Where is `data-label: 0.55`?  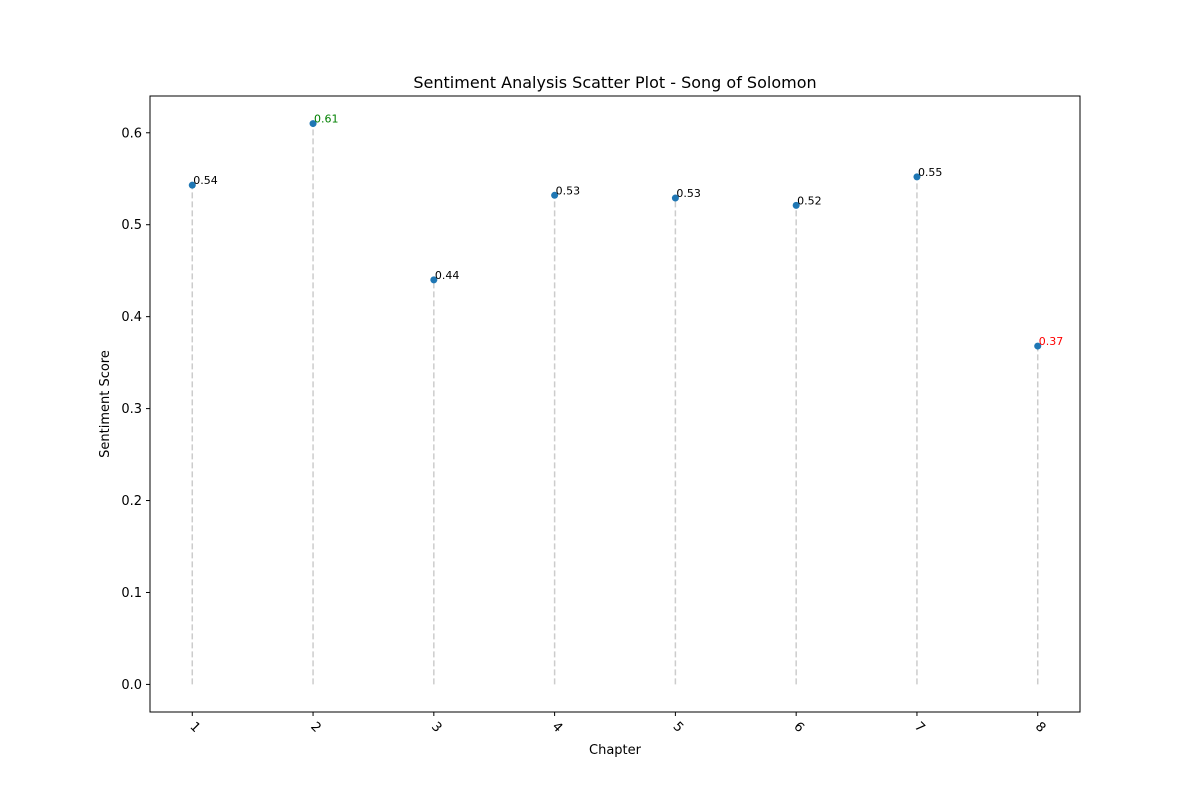
data-label: 0.55 is located at coordinates (930, 172).